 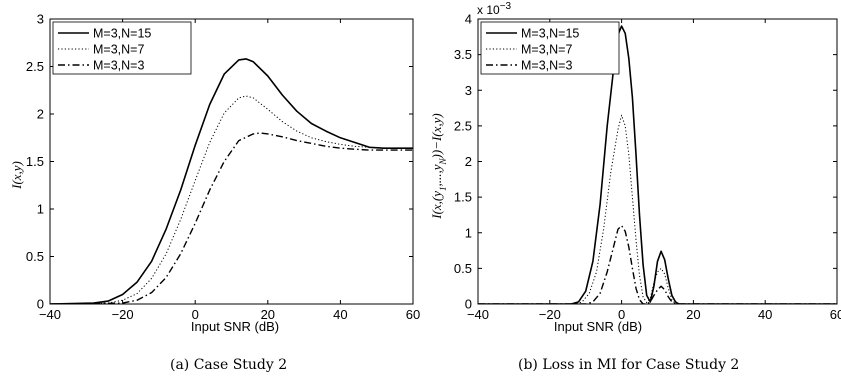 What do you see at coordinates (598, 326) in the screenshot?
I see `x-axis-label-b: Input SNR (dB)` at bounding box center [598, 326].